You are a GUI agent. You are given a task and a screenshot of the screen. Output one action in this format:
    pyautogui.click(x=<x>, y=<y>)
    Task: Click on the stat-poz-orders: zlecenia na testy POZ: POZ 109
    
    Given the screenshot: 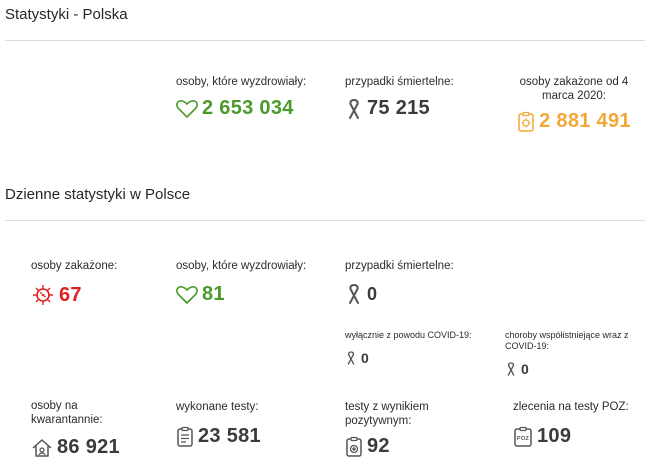 What is the action you would take?
    pyautogui.click(x=580, y=424)
    